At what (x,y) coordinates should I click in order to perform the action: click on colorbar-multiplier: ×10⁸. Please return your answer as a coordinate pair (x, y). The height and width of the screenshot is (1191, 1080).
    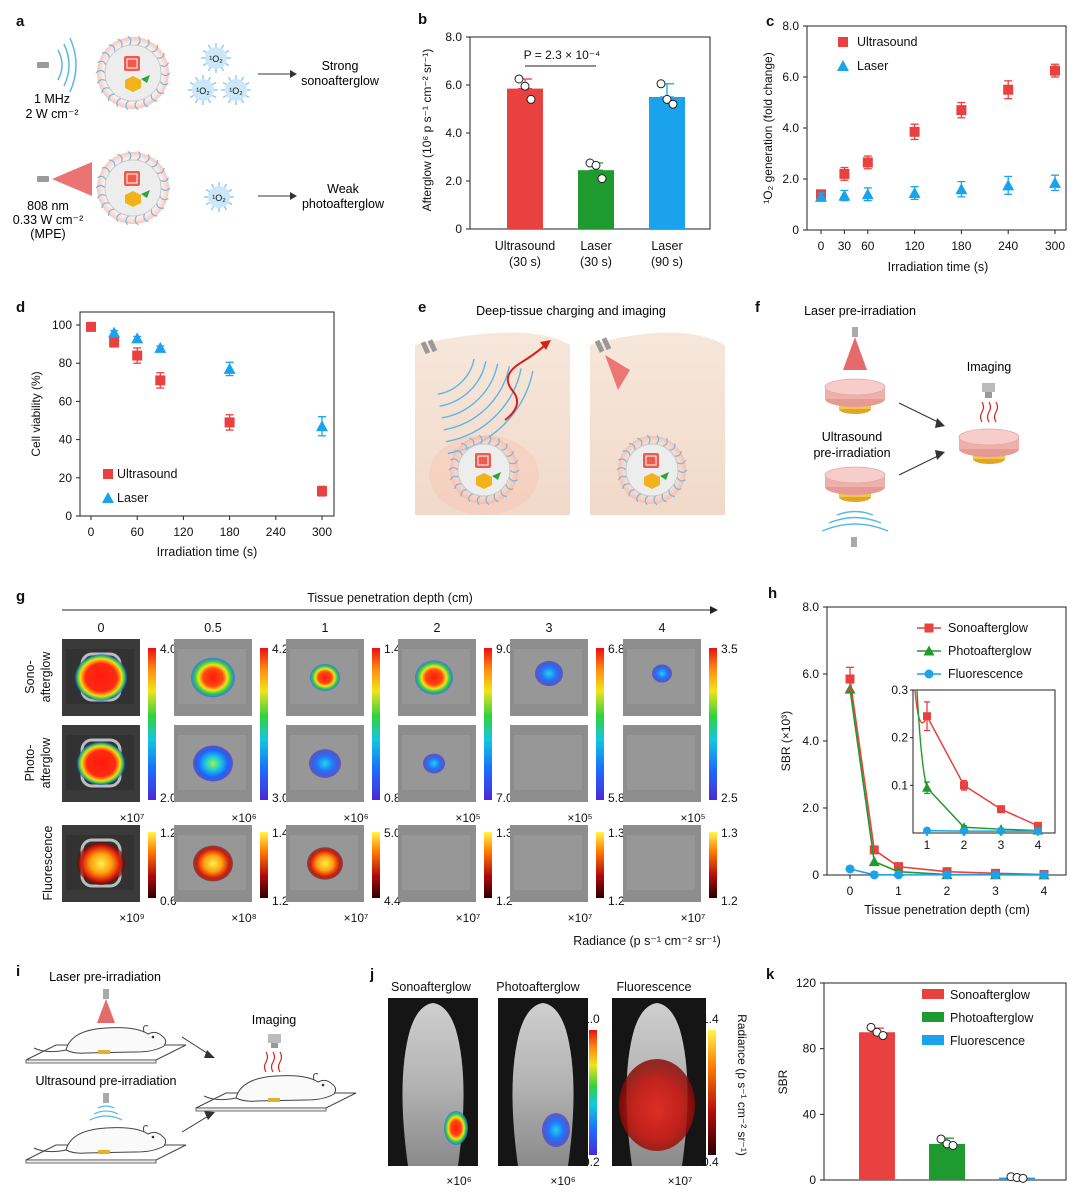
    Looking at the image, I should click on (243, 918).